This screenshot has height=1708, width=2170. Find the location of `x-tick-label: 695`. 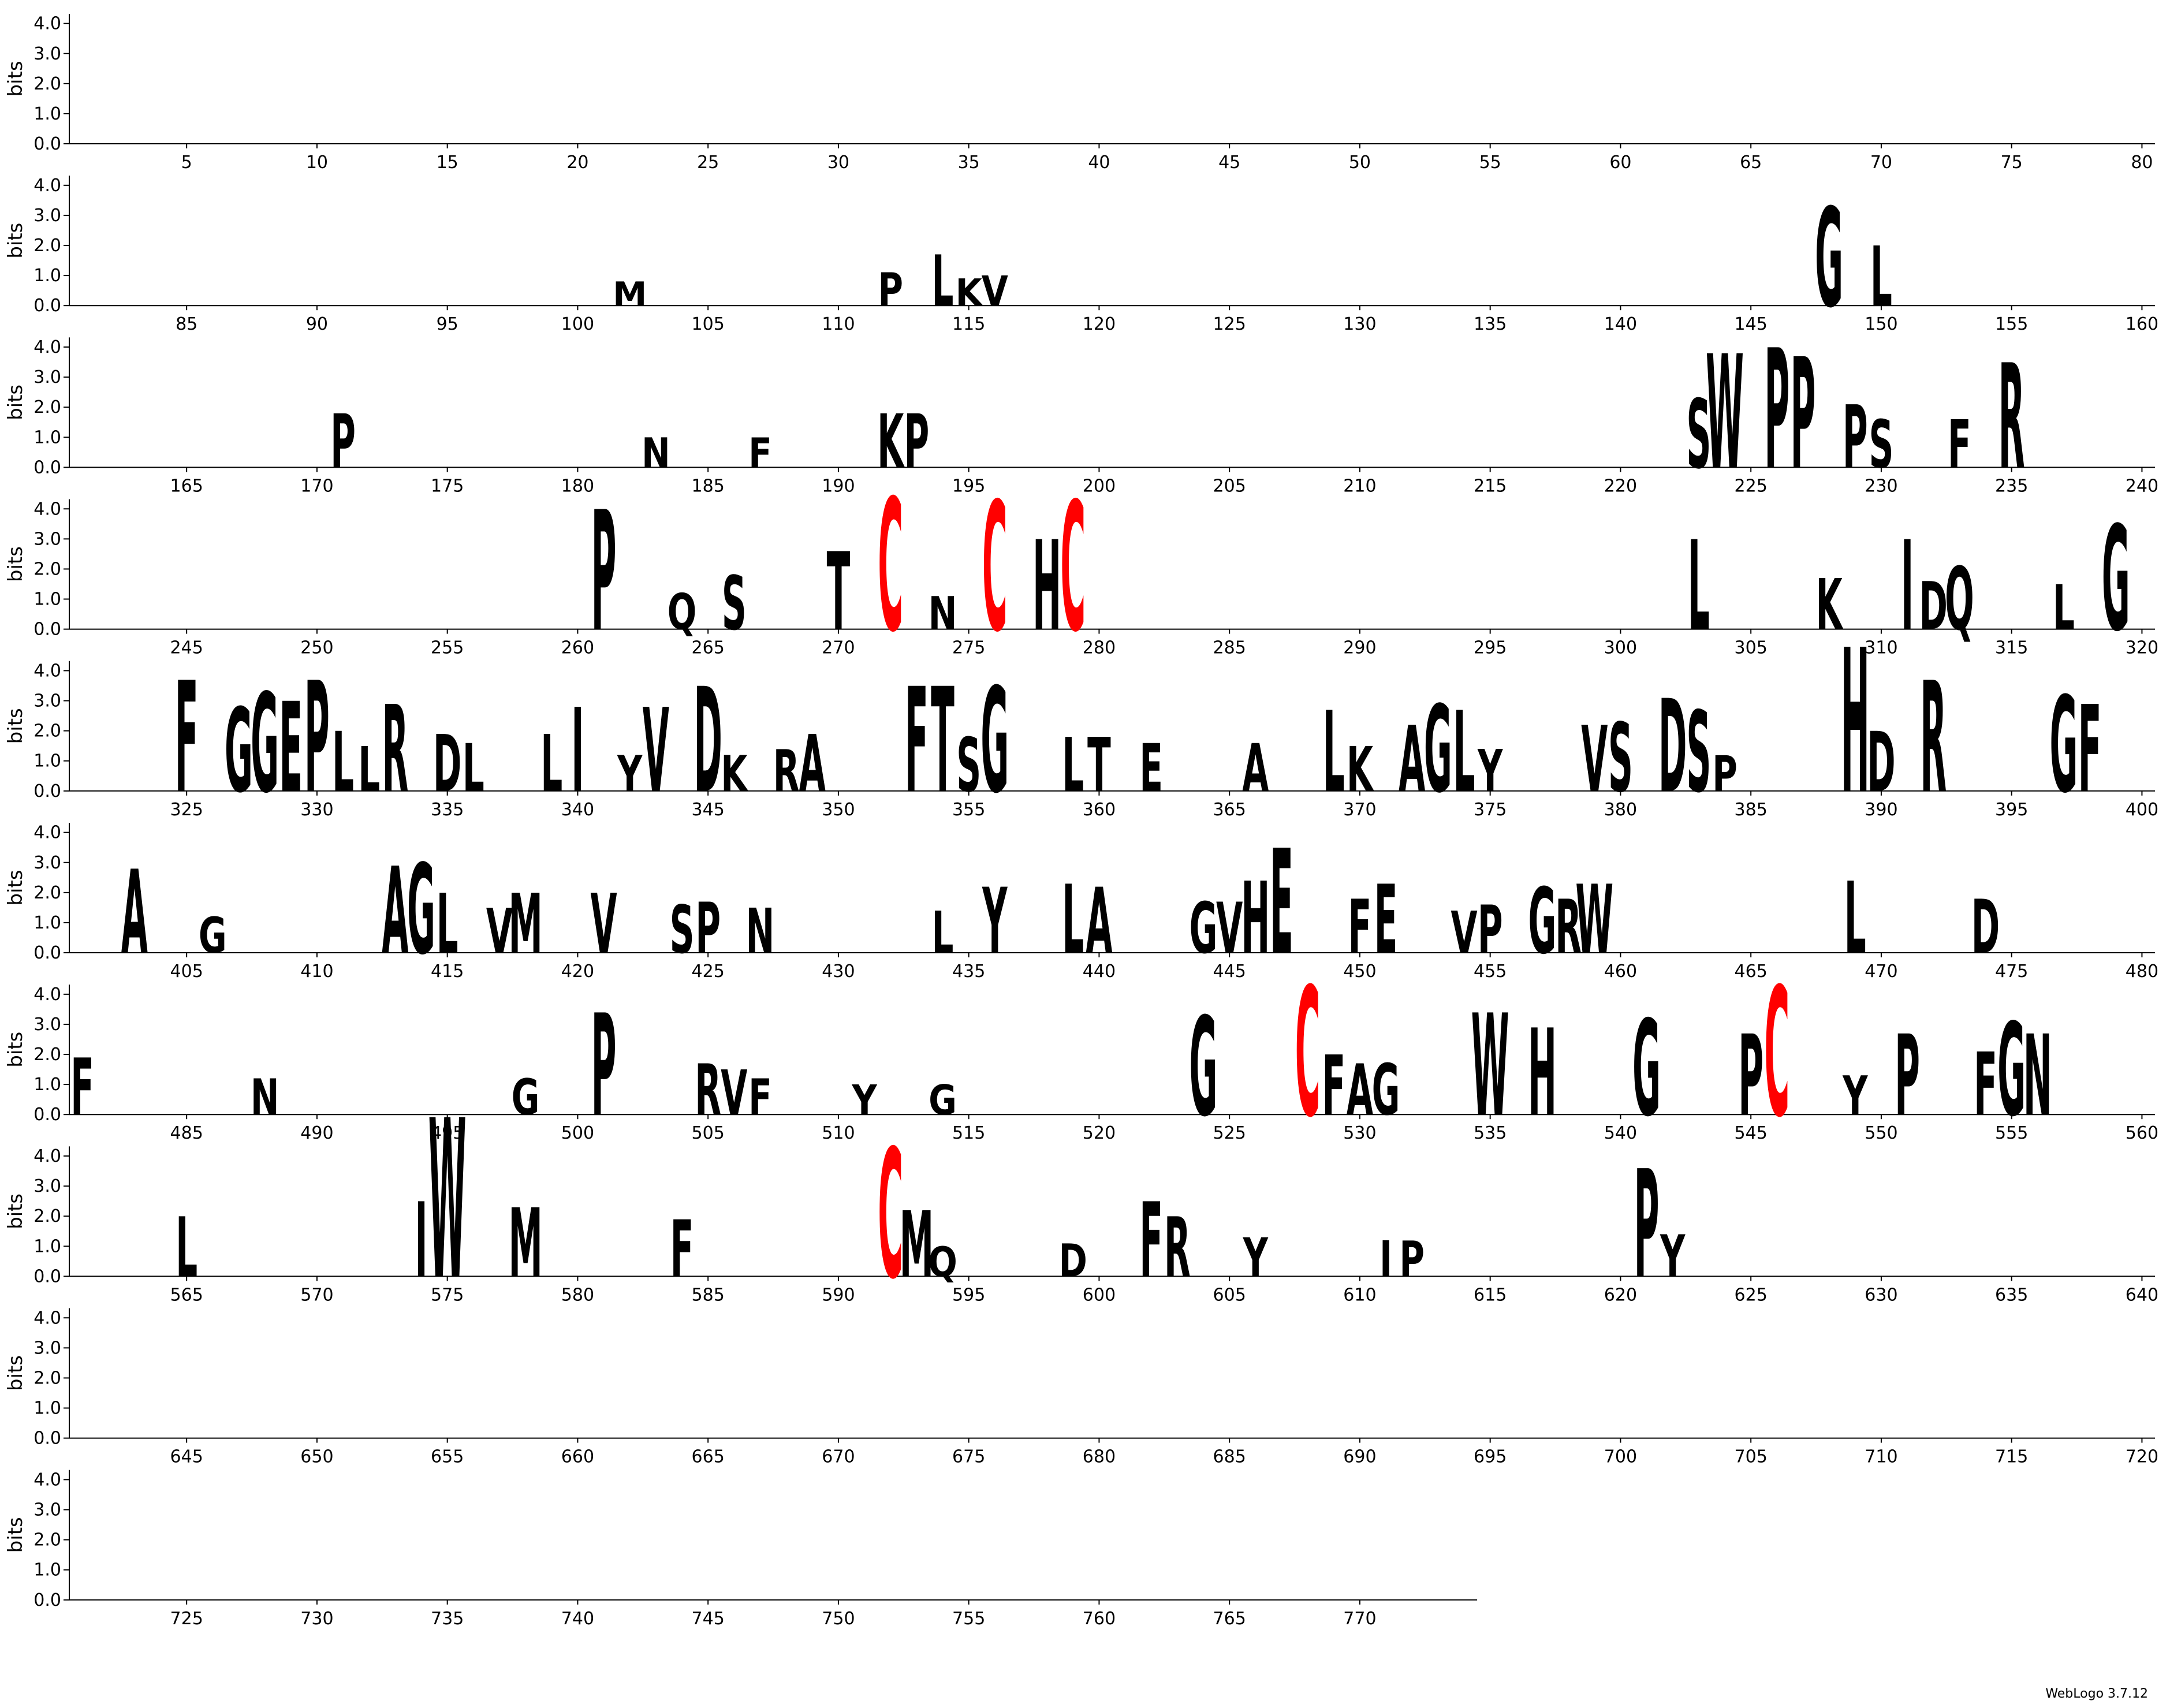

x-tick-label: 695 is located at coordinates (1490, 1457).